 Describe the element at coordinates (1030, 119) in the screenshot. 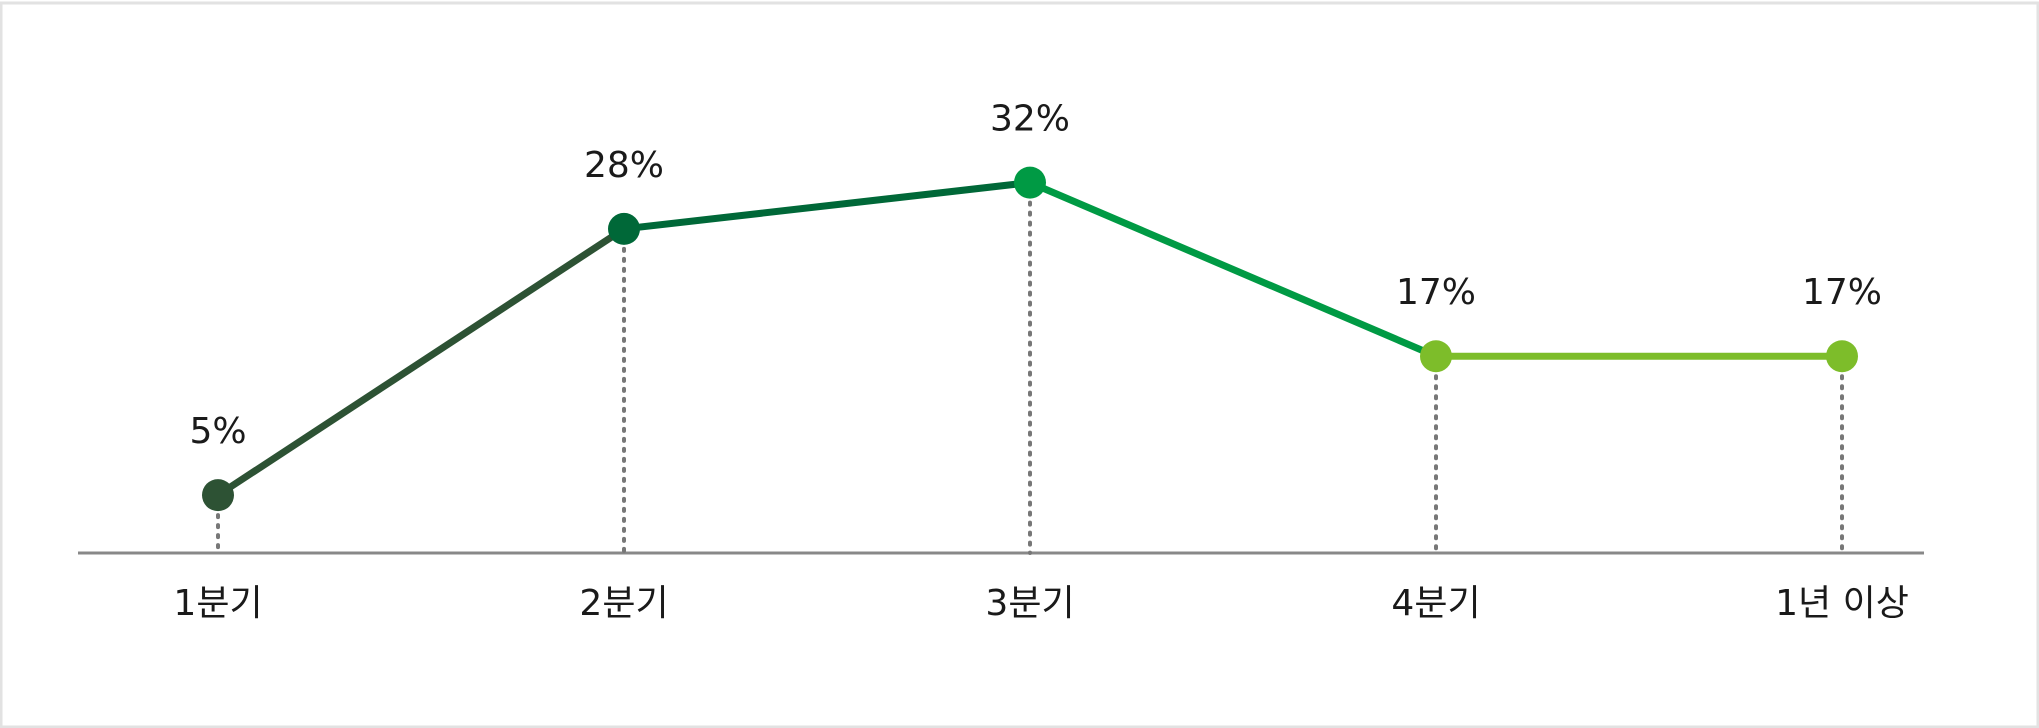

I see `value-label: 32%` at that location.